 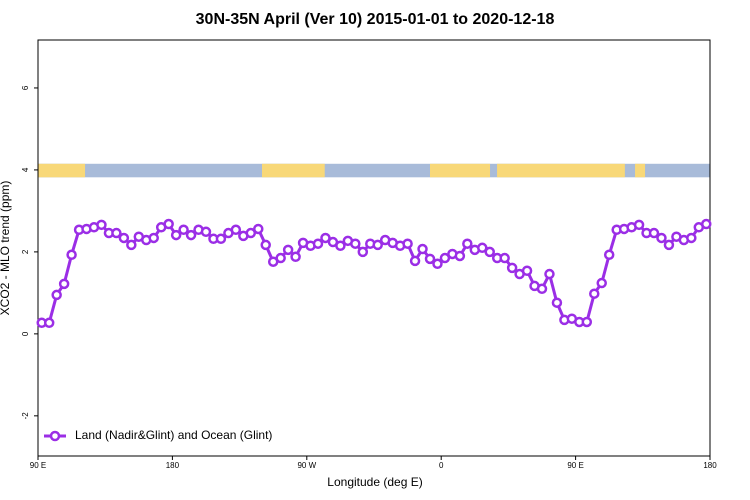 What do you see at coordinates (441, 465) in the screenshot?
I see `x-tick-label: 0` at bounding box center [441, 465].